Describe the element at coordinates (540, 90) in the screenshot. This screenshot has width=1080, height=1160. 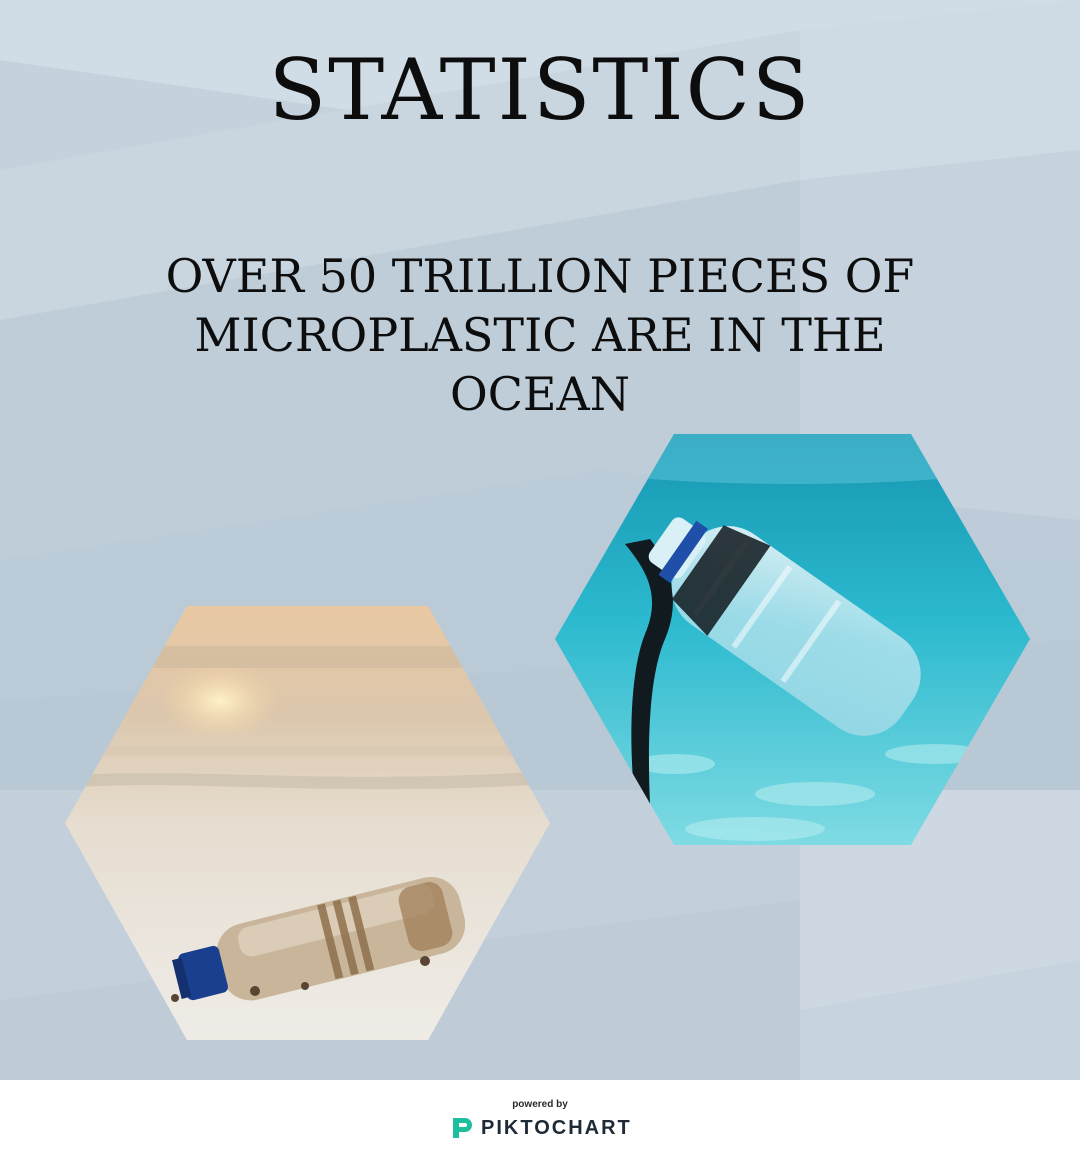
I see `page-title: STATISTICS` at that location.